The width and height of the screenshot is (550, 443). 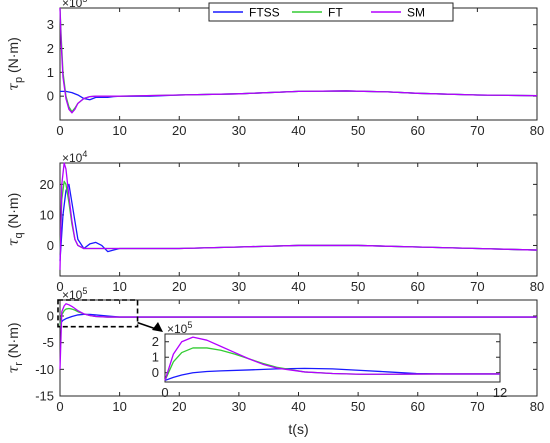 I want to click on y-axis-label: τp (N·m), so click(x=15, y=64).